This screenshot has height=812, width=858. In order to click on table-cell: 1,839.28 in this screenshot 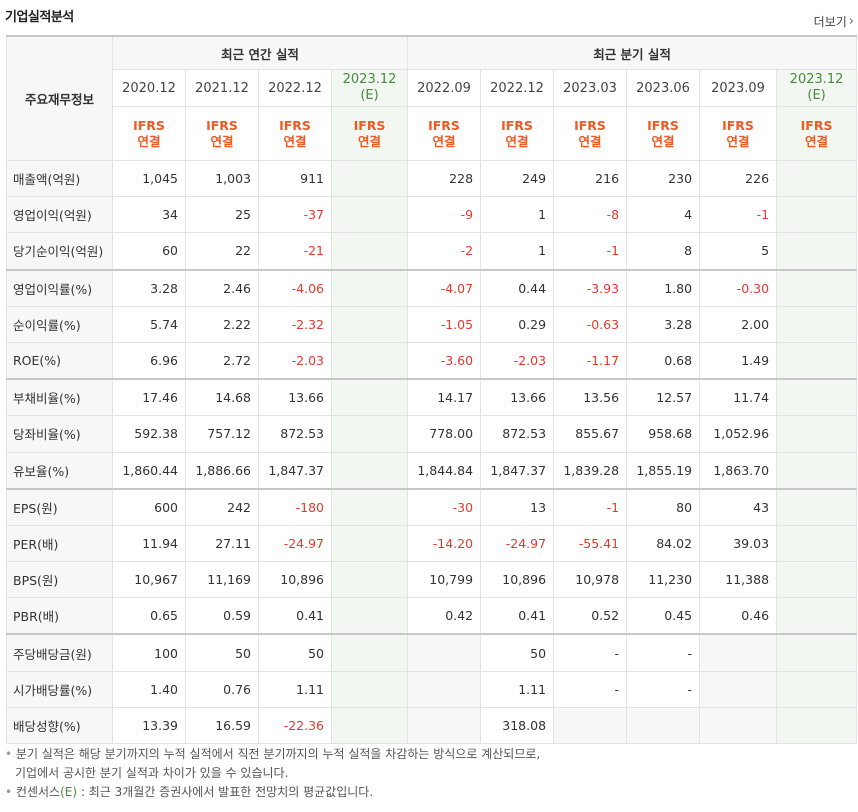, I will do `click(590, 470)`.